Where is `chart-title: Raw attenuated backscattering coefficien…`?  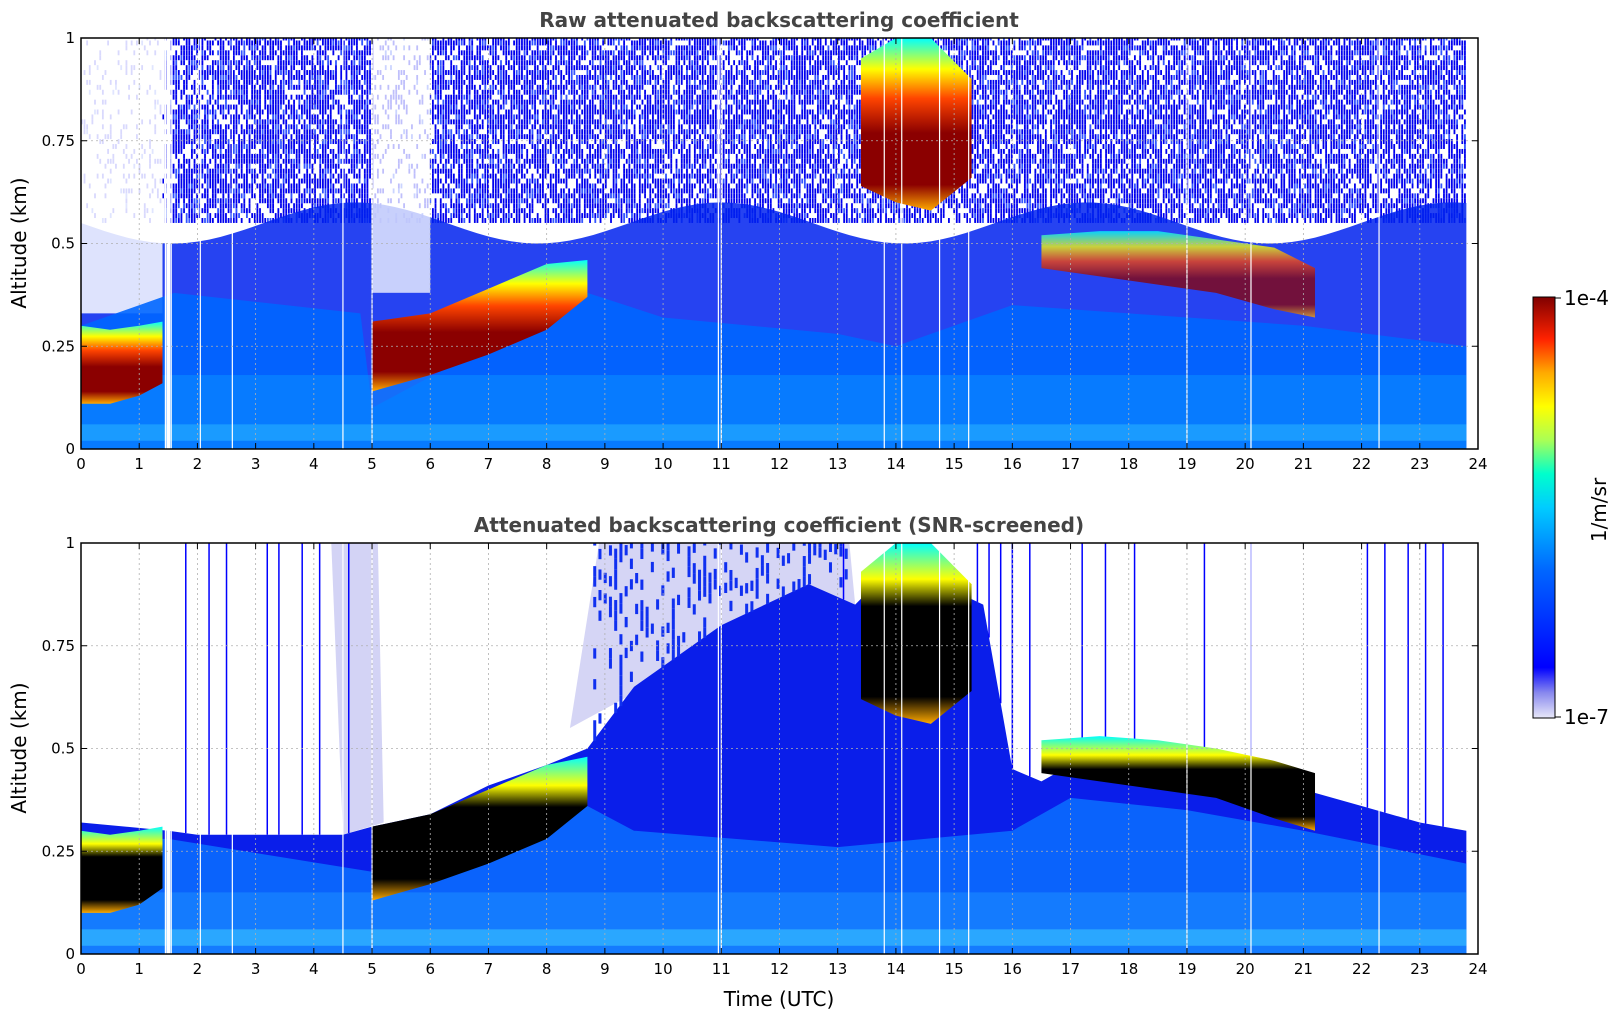 chart-title: Raw attenuated backscattering coefficien… is located at coordinates (779, 20).